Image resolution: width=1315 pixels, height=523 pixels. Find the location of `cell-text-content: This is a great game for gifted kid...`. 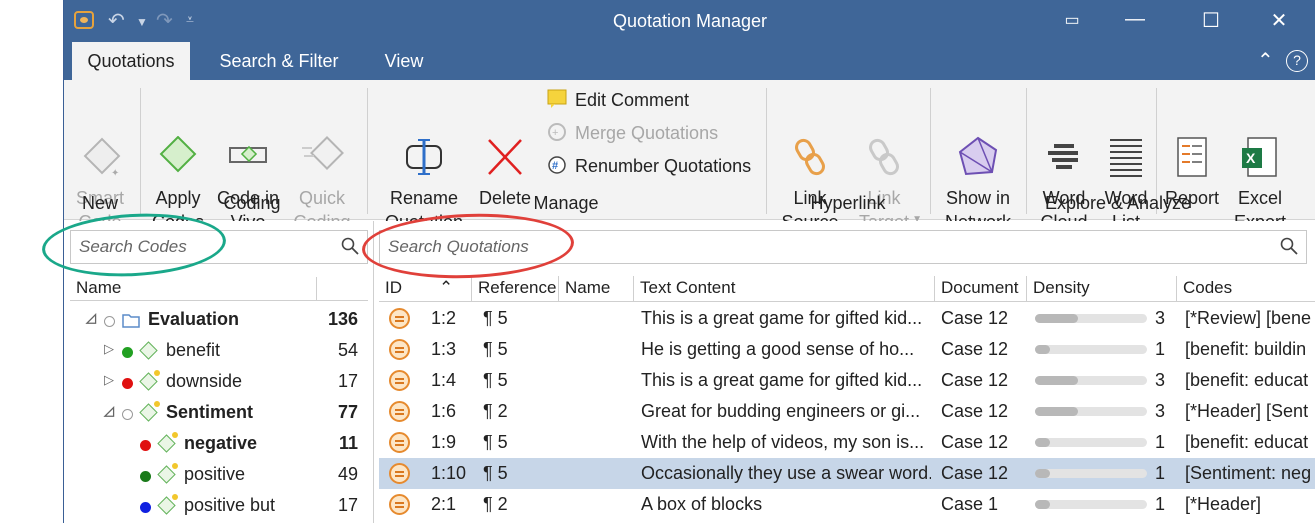

cell-text-content: This is a great game for gifted kid... is located at coordinates (782, 318).